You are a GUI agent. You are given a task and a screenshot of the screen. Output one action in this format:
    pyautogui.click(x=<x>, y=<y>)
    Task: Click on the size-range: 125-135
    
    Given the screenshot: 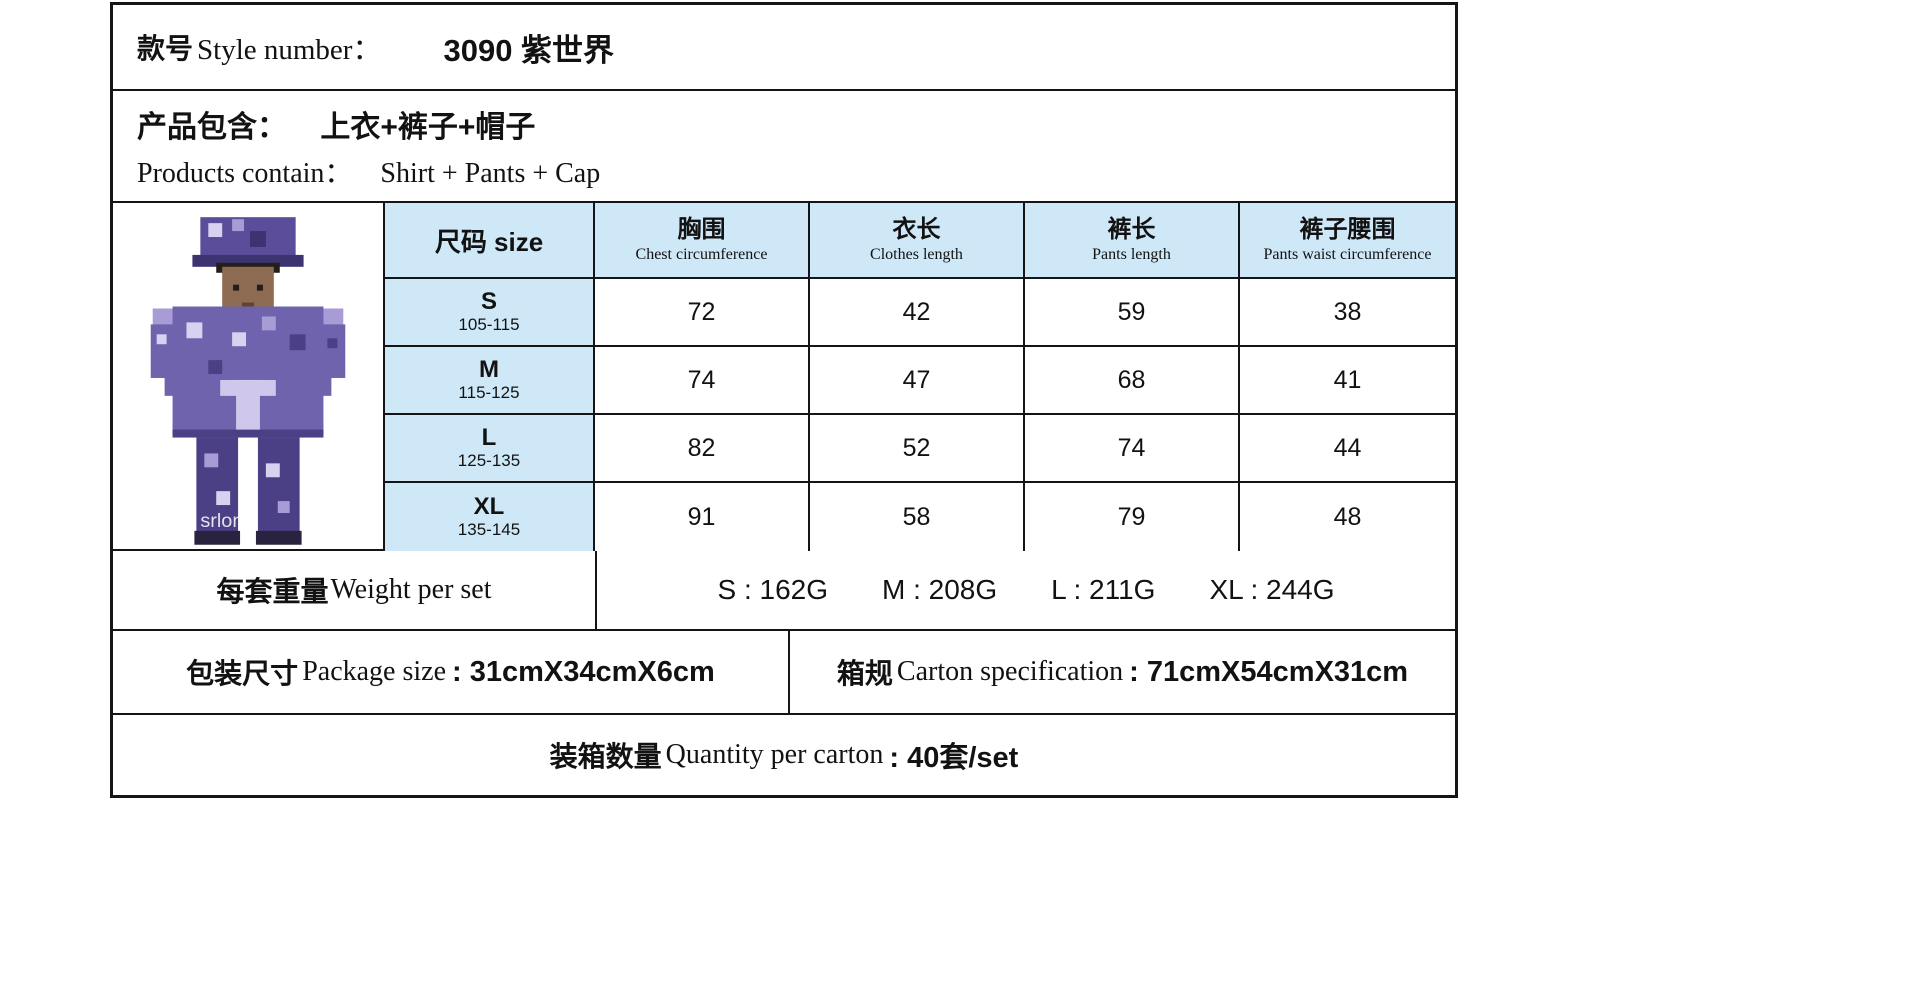 What is the action you would take?
    pyautogui.click(x=489, y=461)
    